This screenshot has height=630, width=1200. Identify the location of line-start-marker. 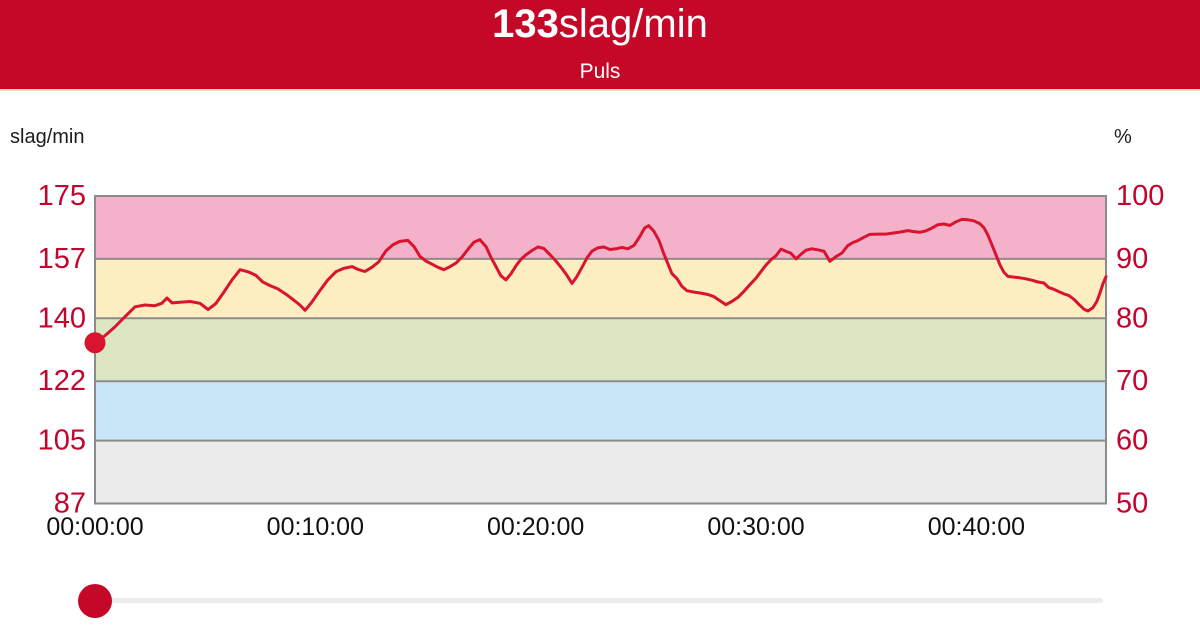
(95, 343).